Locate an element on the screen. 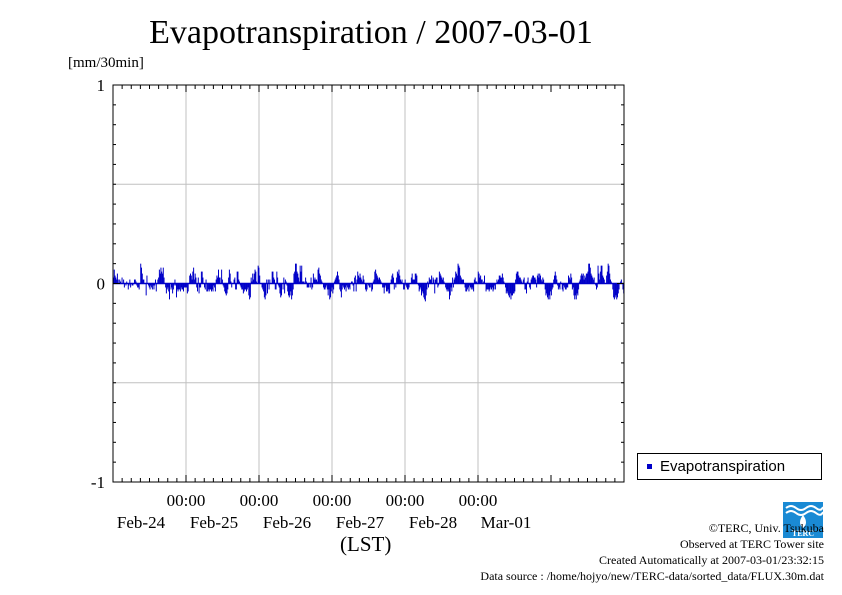 Image resolution: width=842 pixels, height=595 pixels. data-bars is located at coordinates (369, 282).